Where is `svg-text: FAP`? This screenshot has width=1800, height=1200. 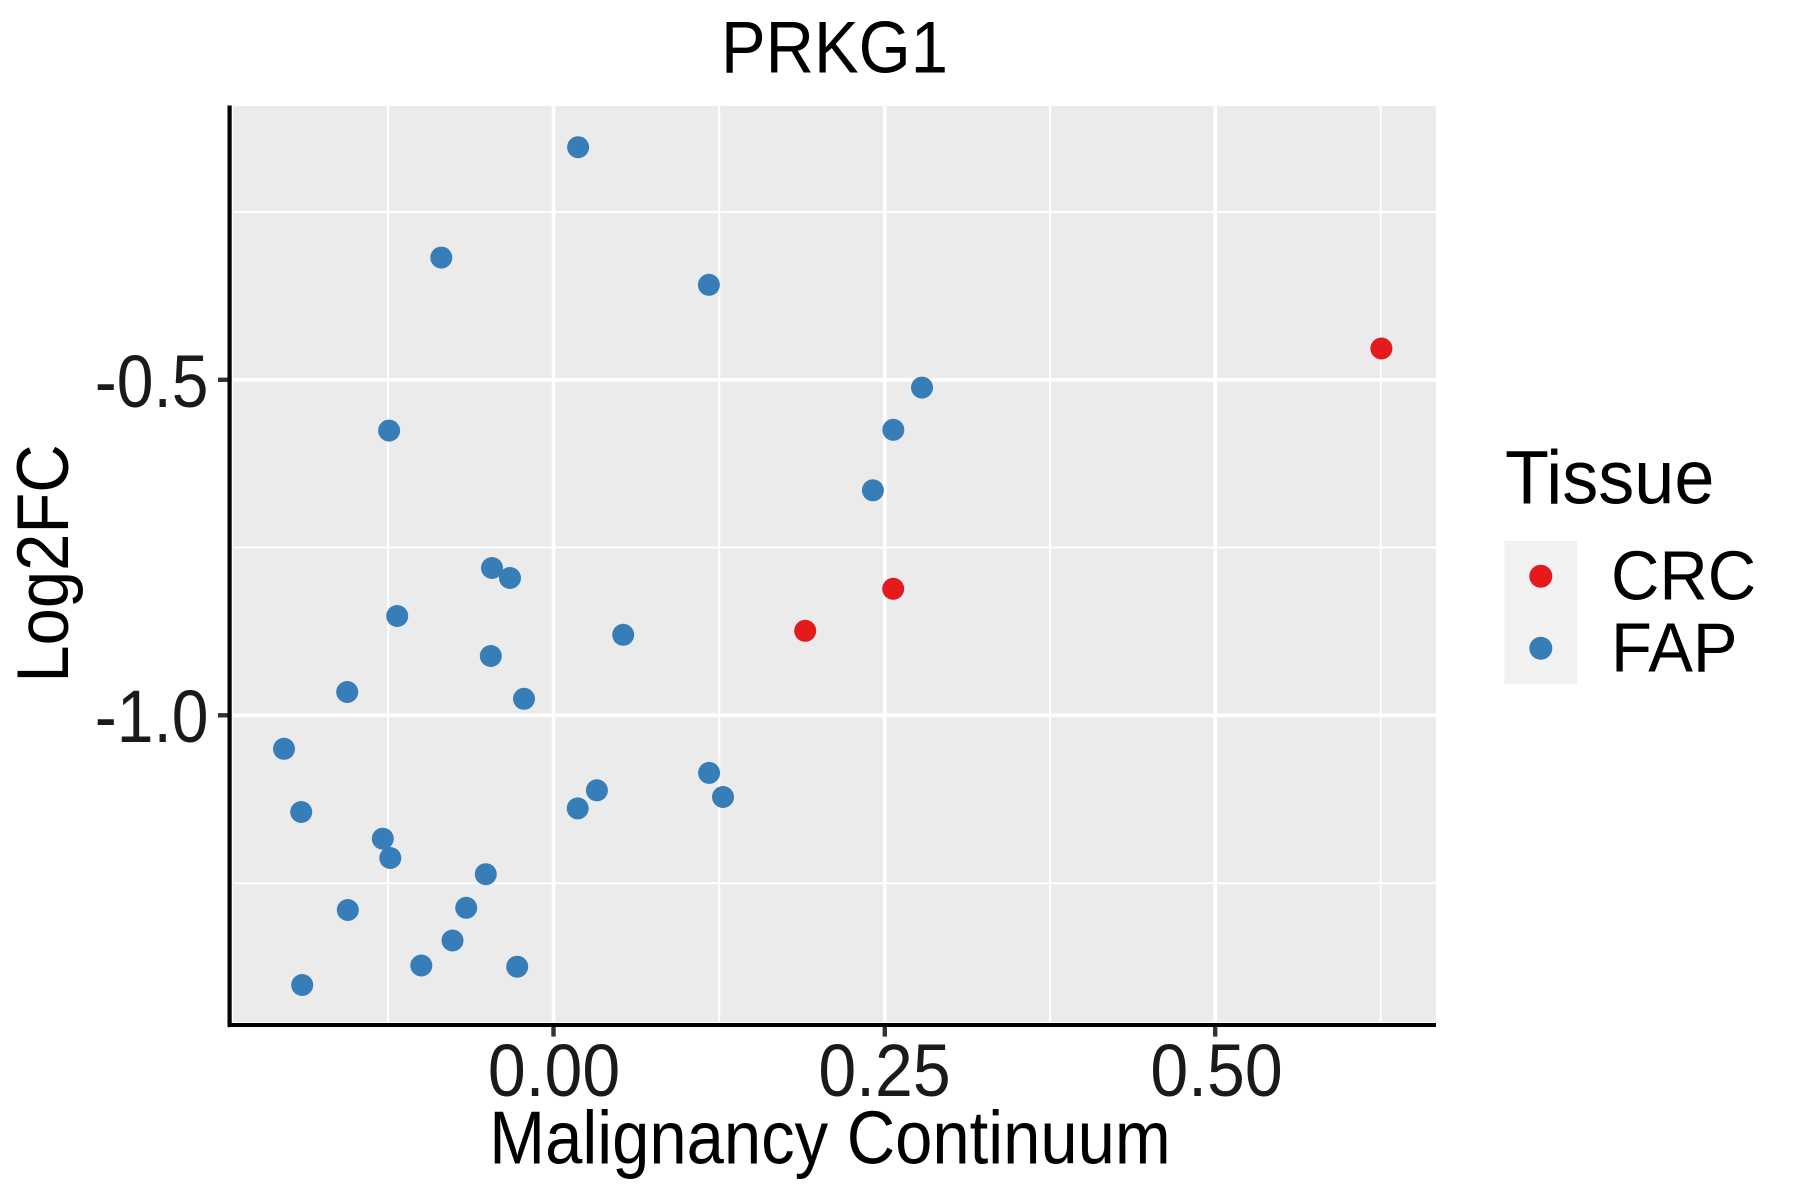 svg-text: FAP is located at coordinates (1674, 647).